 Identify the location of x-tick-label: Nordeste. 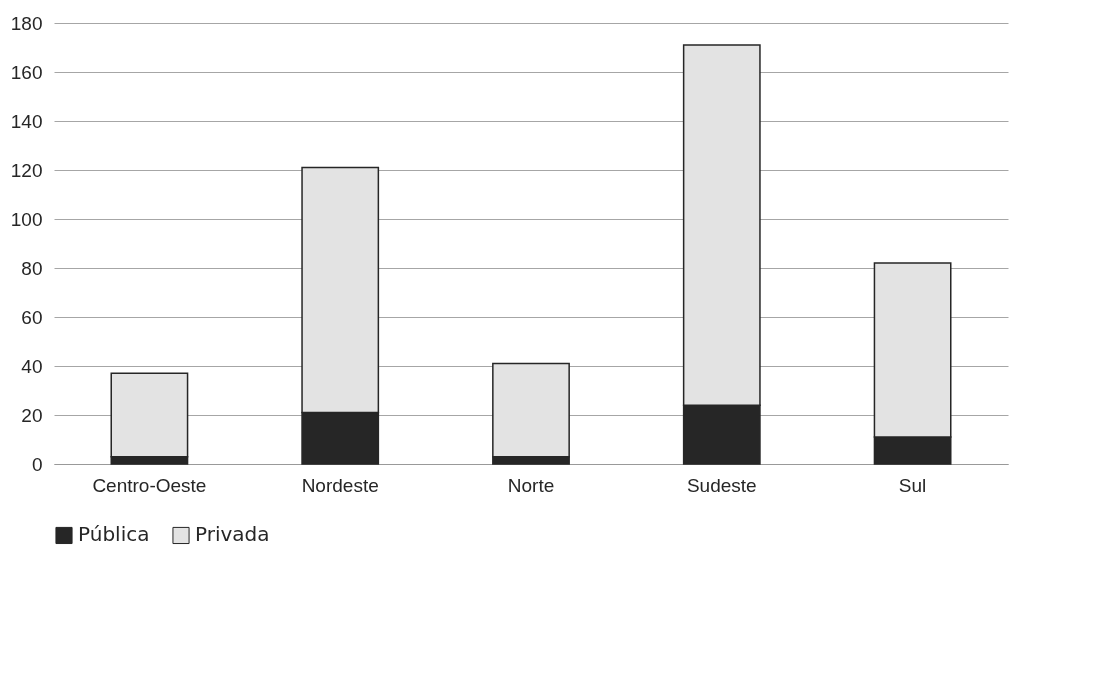
(340, 485).